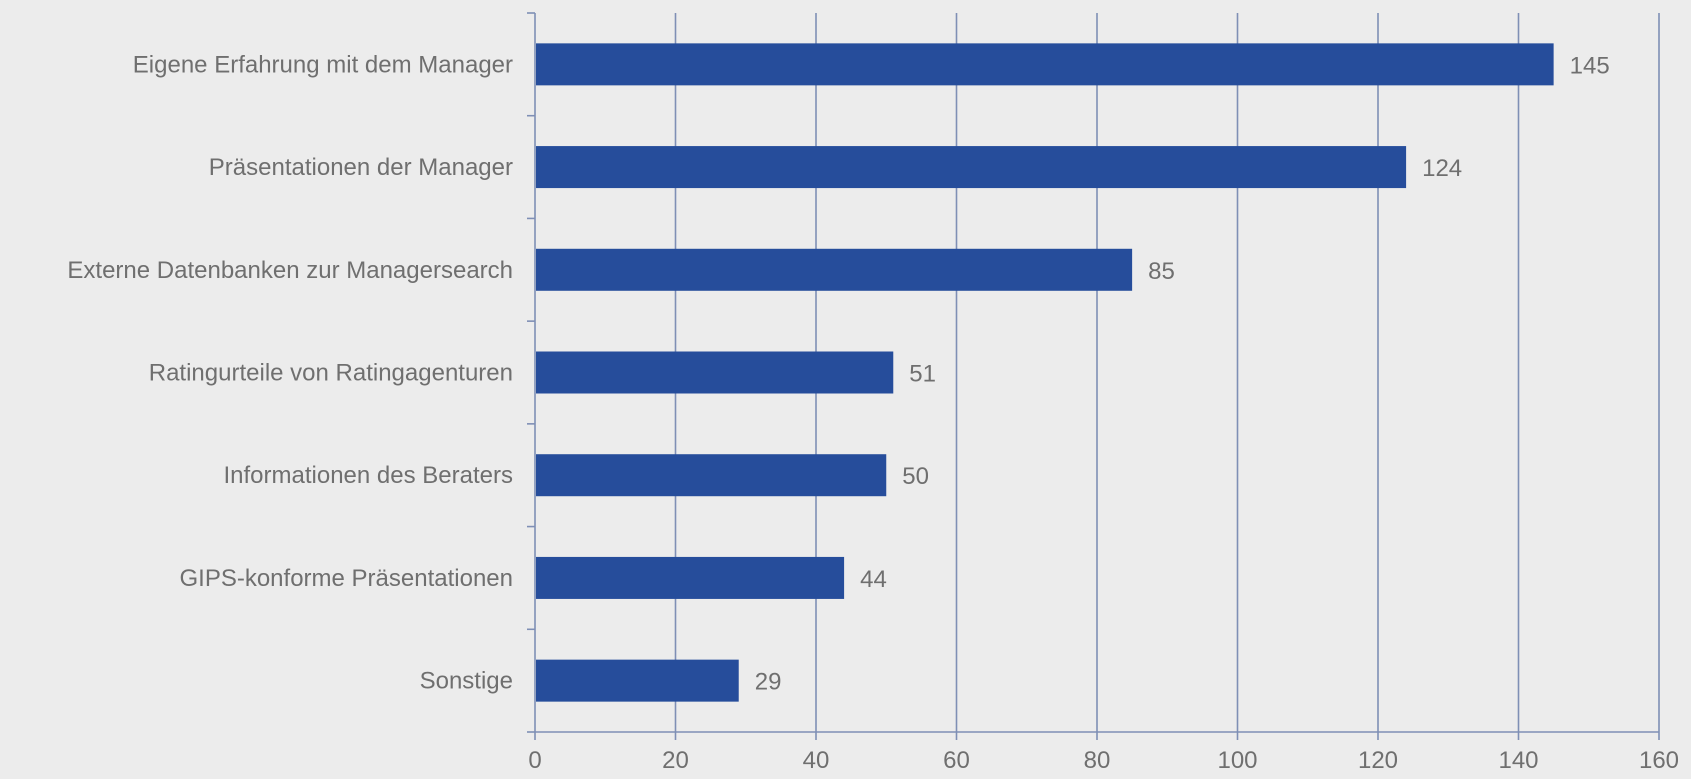 The width and height of the screenshot is (1691, 779). I want to click on value-label: 85, so click(1161, 271).